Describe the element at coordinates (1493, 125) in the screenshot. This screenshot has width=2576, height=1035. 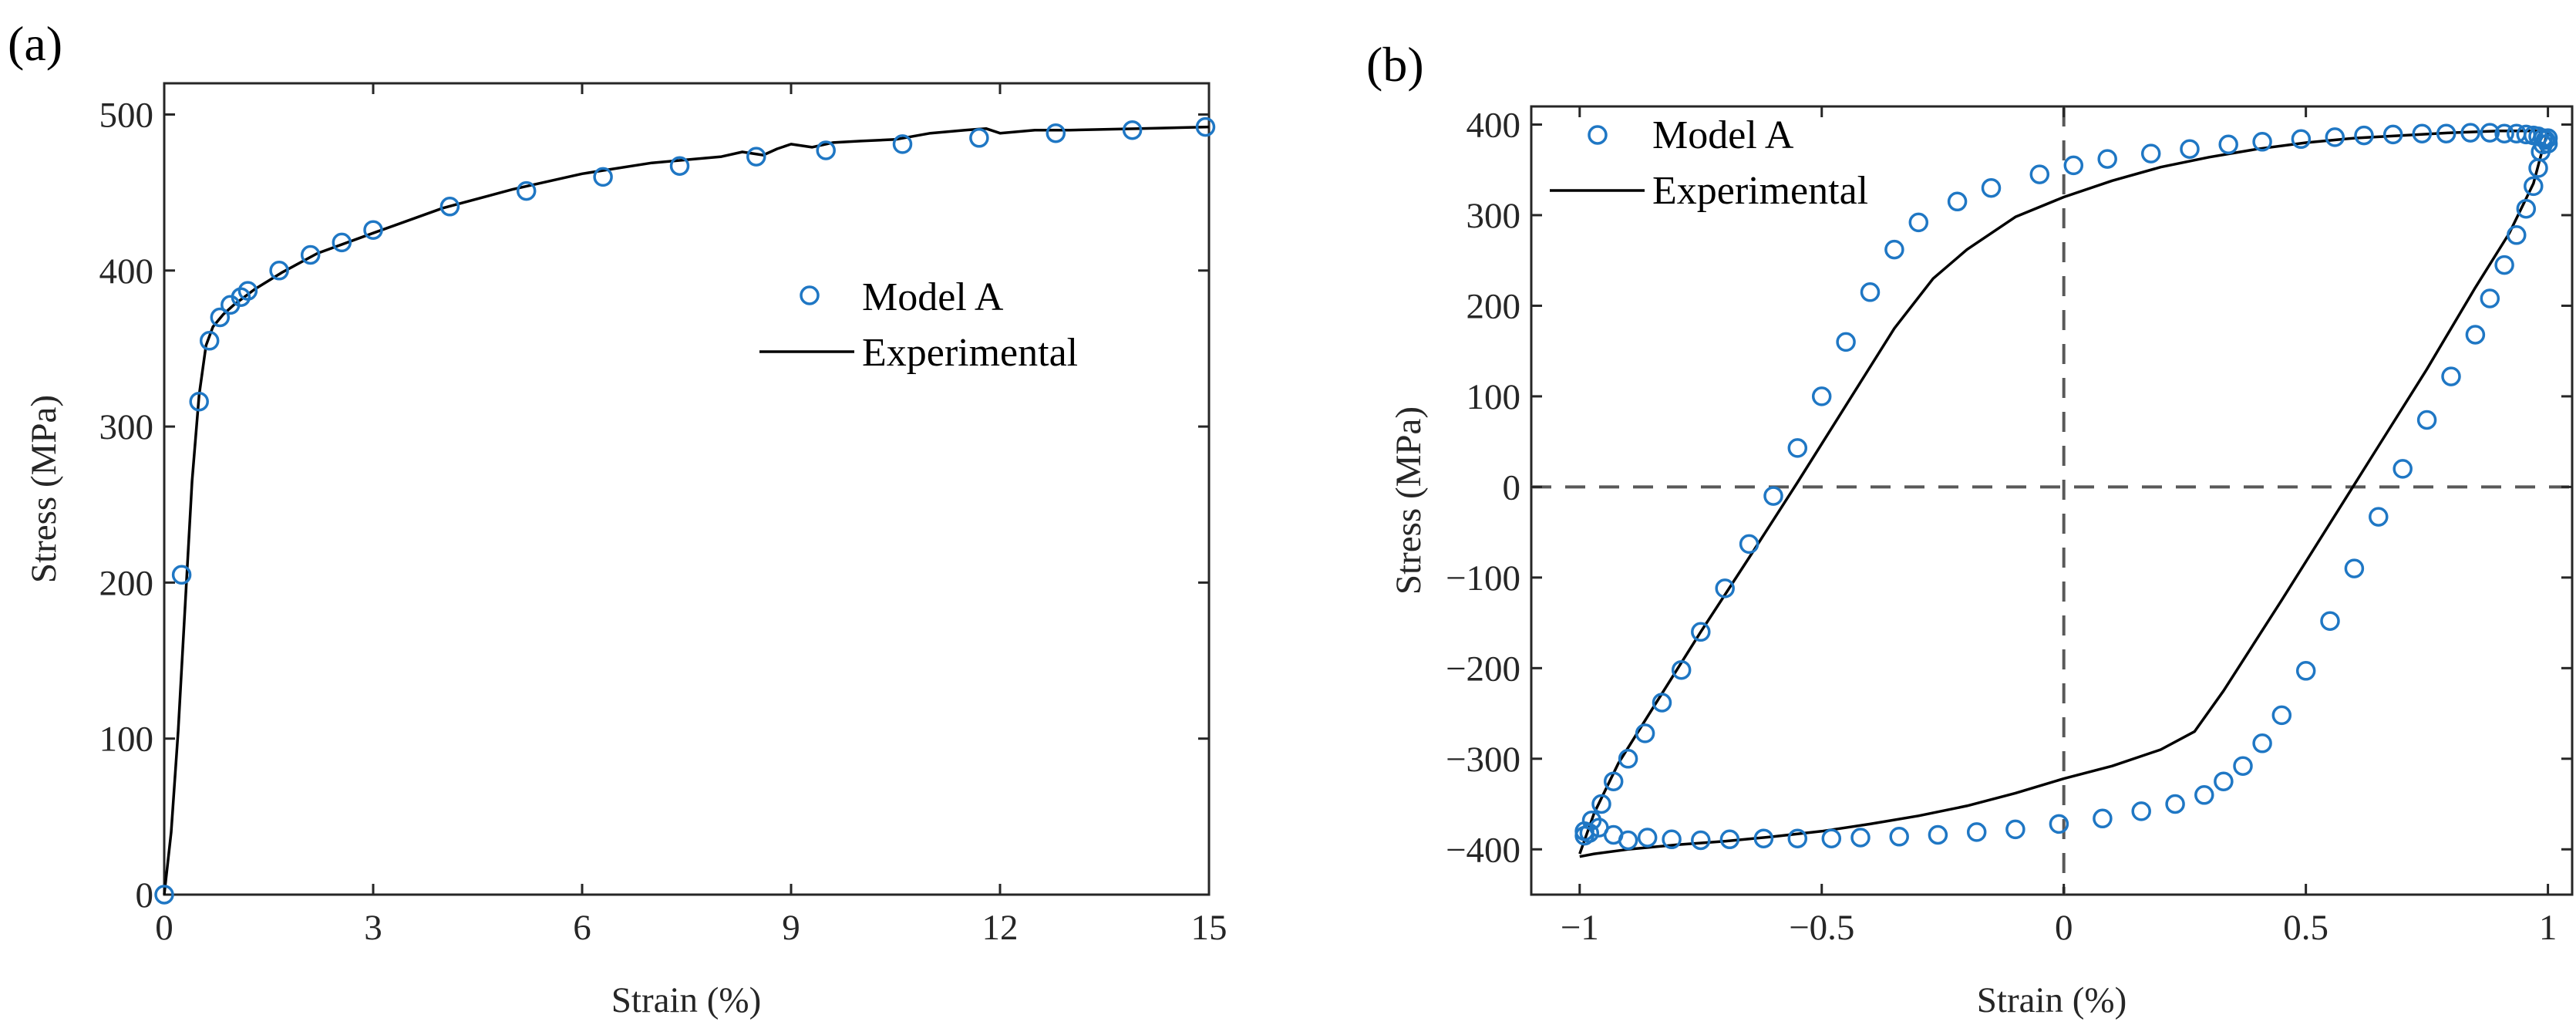
I see `panel-b-y-tick-label: 400` at that location.